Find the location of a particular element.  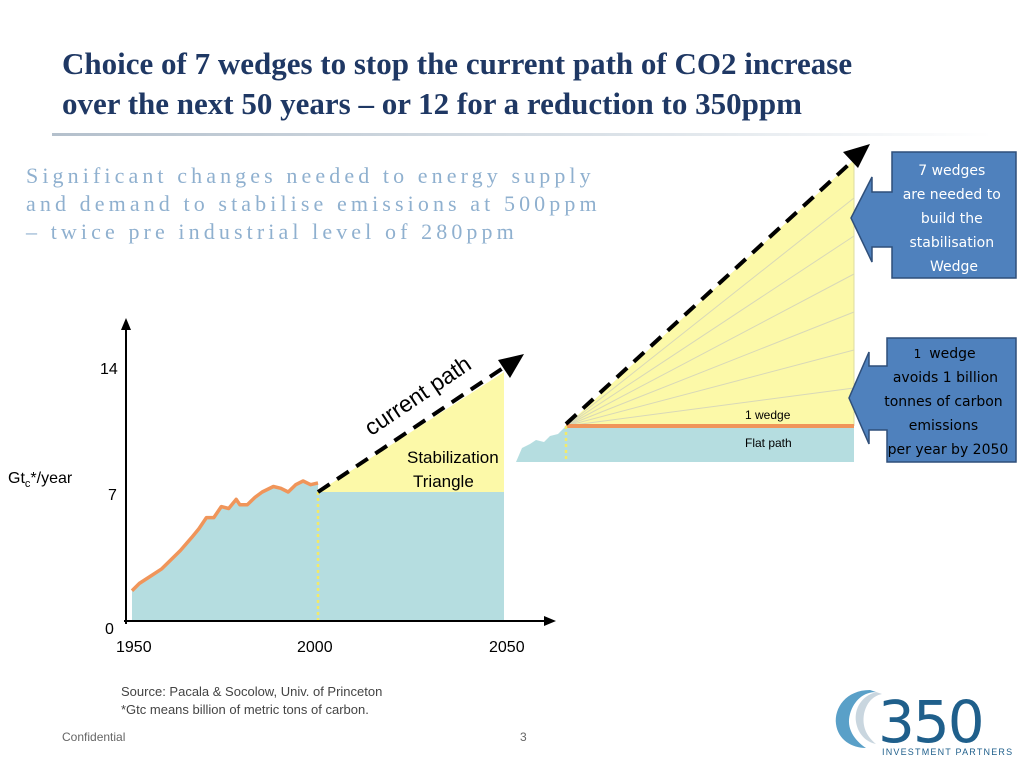

wedge-current-path-arrowhead is located at coordinates (856, 156).